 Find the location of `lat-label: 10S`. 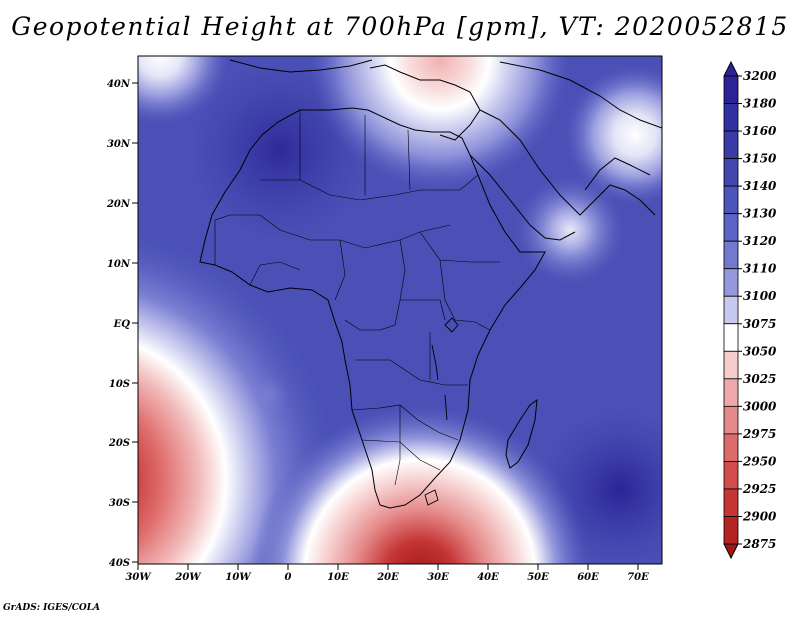

lat-label: 10S is located at coordinates (119, 384).